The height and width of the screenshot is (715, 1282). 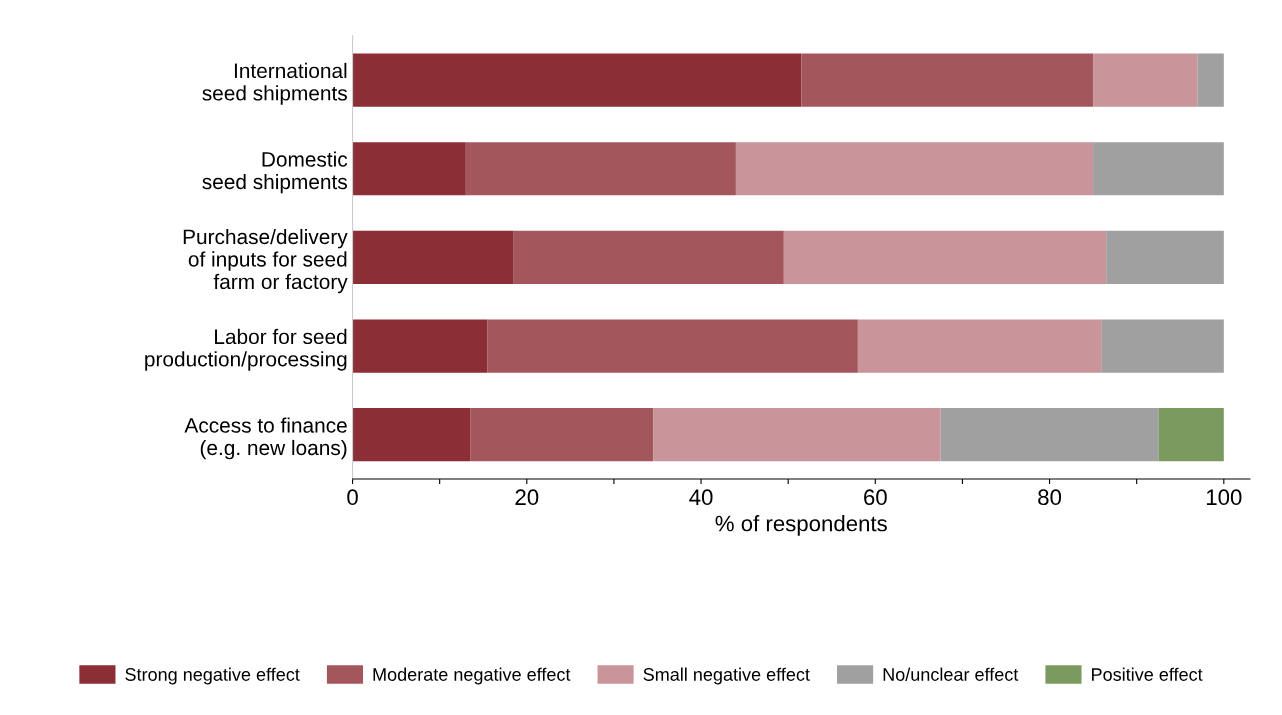 What do you see at coordinates (246, 349) in the screenshot?
I see `y-tick-label: Labor for seed production/processing` at bounding box center [246, 349].